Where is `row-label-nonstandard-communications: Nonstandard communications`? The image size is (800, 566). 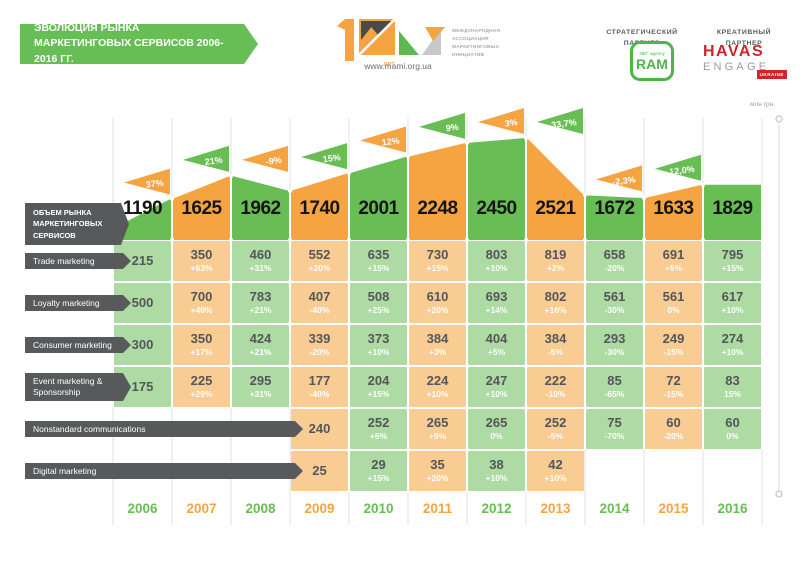
row-label-nonstandard-communications: Nonstandard communications is located at coordinates (164, 429).